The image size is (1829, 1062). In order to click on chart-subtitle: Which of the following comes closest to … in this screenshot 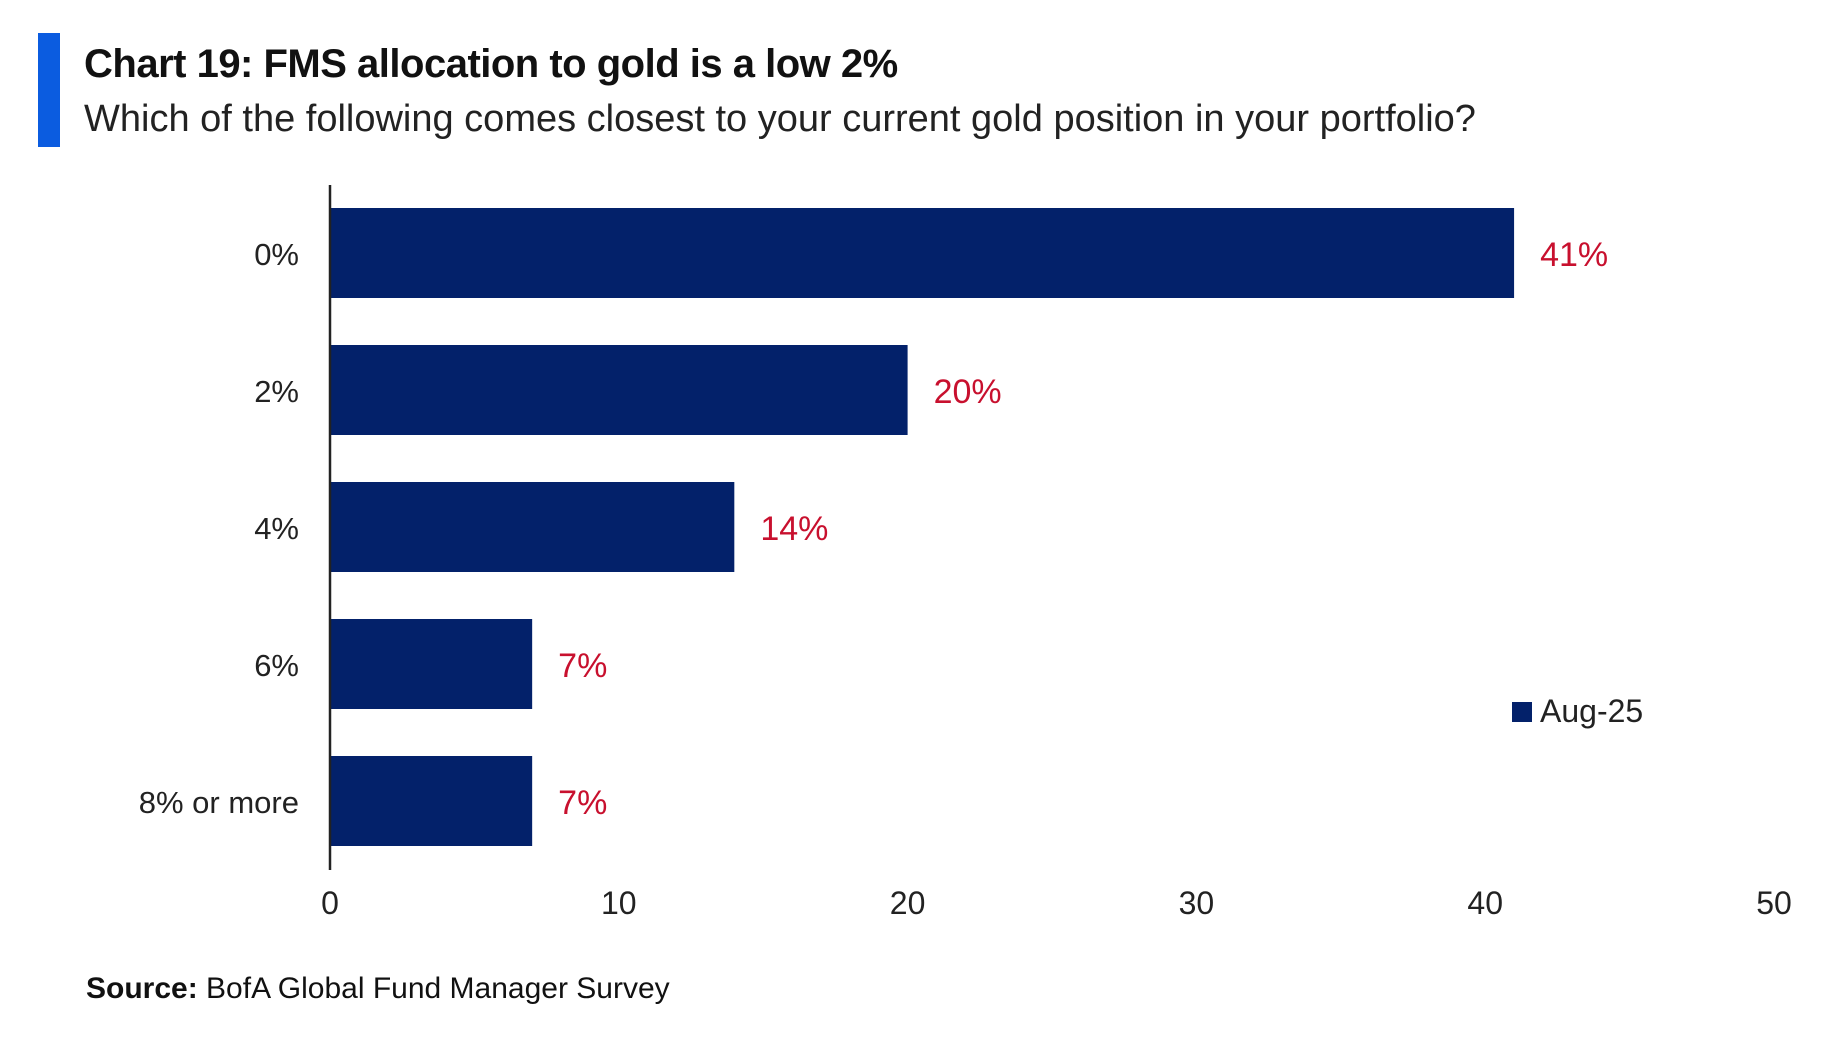, I will do `click(780, 119)`.